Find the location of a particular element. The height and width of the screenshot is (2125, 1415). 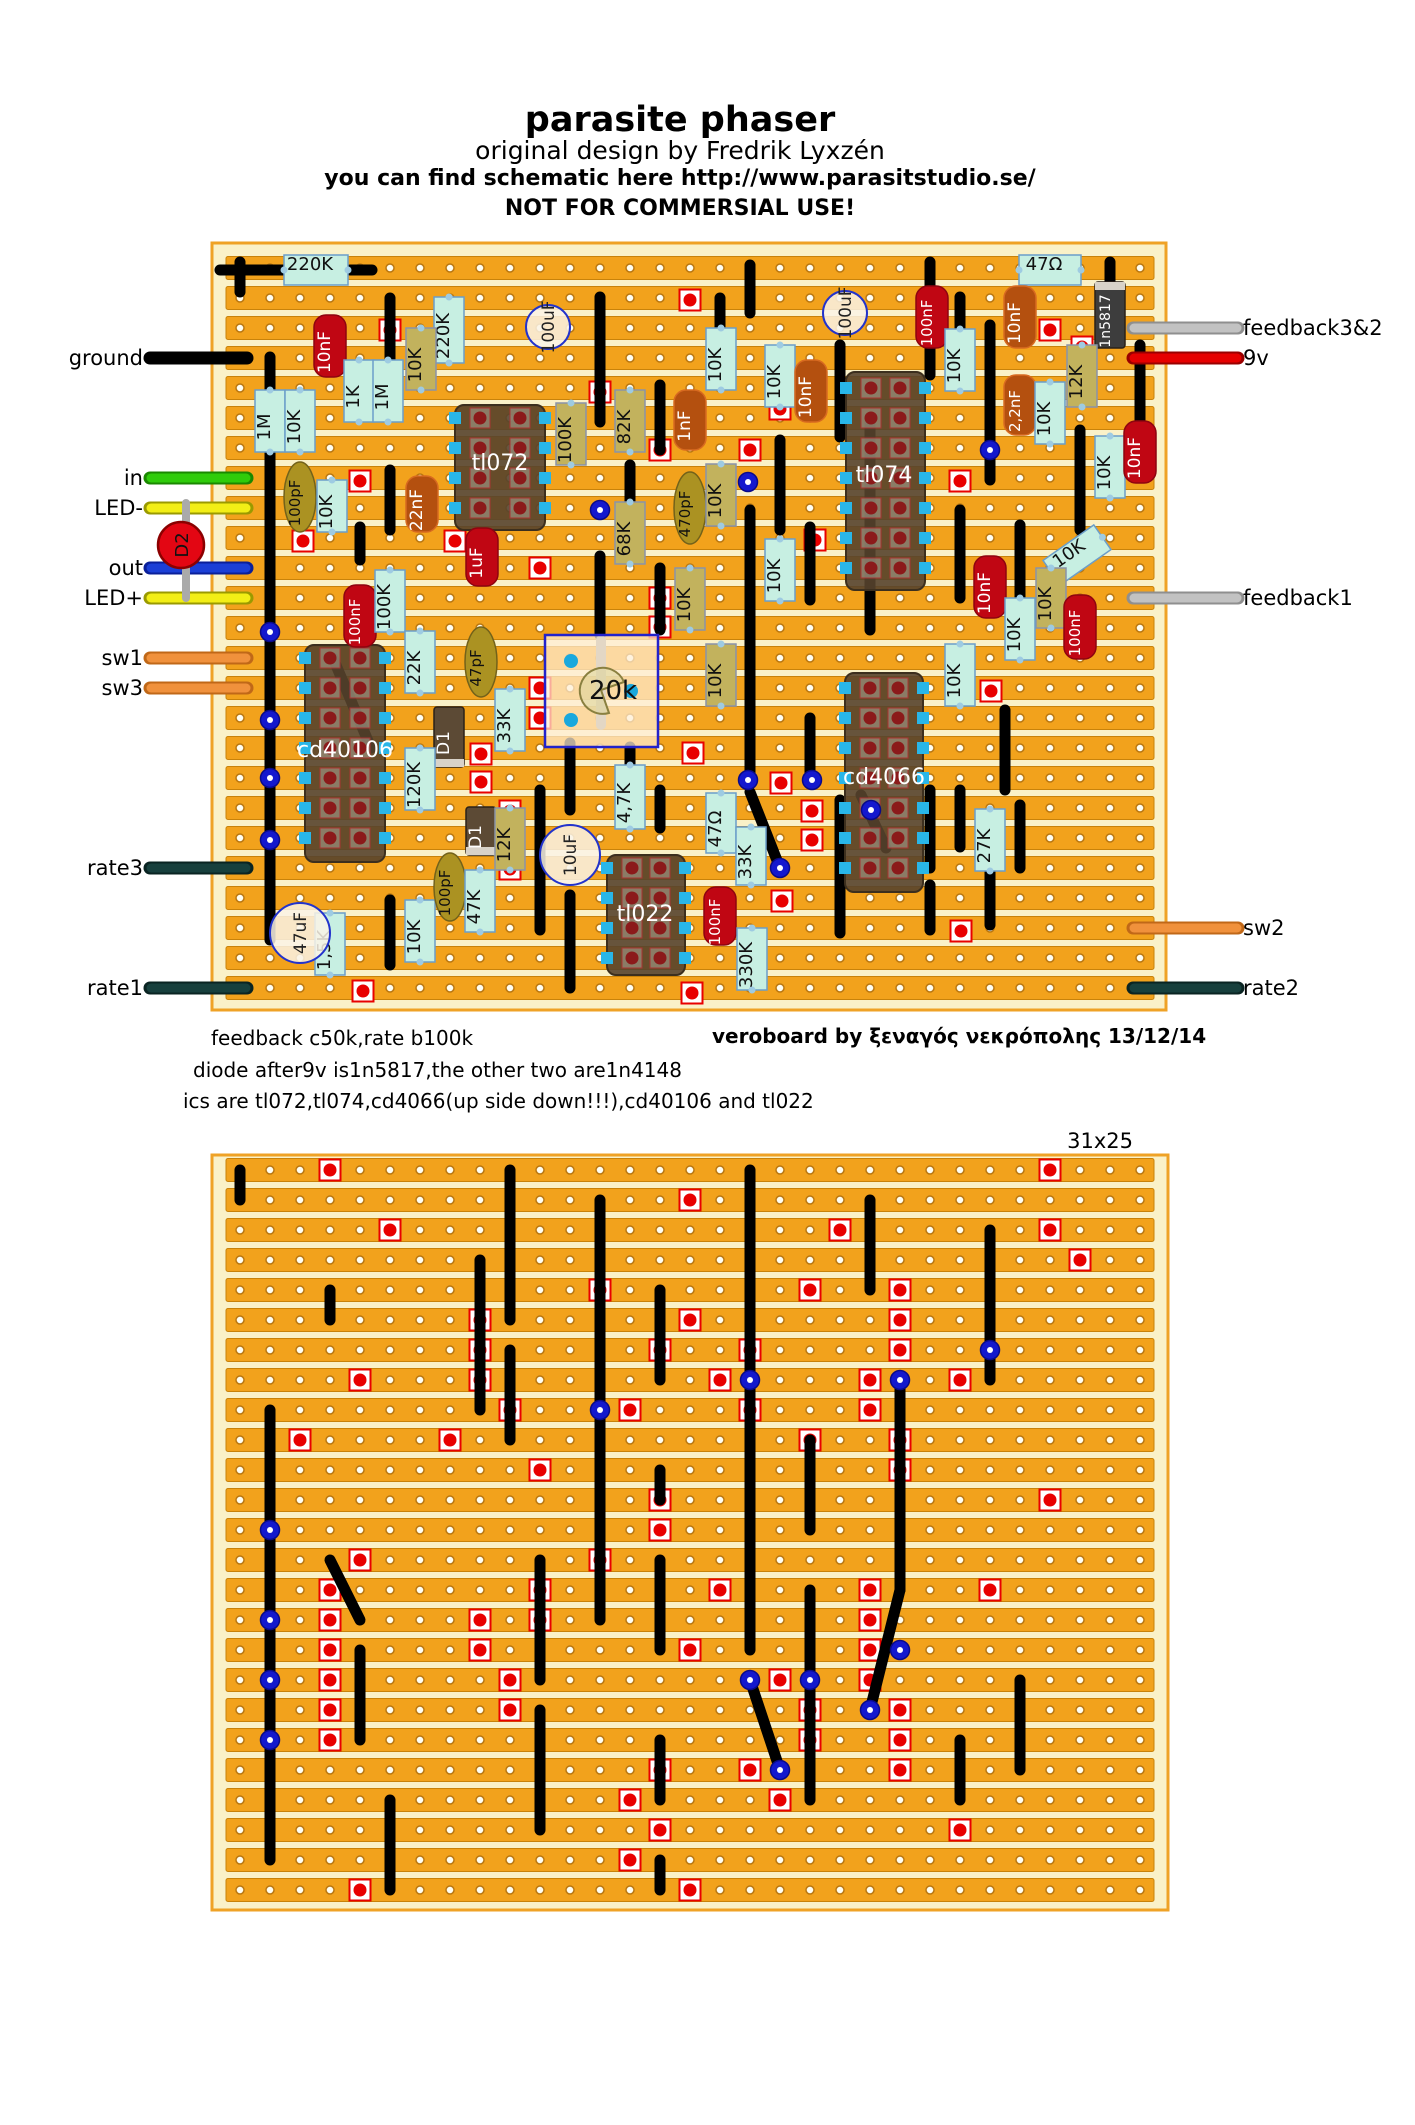

component-label: 10nF is located at coordinates (325, 352).